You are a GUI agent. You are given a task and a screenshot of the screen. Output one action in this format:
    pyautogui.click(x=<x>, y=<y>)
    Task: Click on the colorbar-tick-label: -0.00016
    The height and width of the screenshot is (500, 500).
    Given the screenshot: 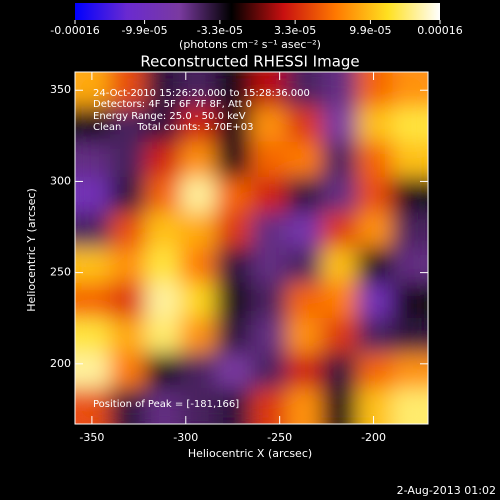 What is the action you would take?
    pyautogui.click(x=74, y=30)
    